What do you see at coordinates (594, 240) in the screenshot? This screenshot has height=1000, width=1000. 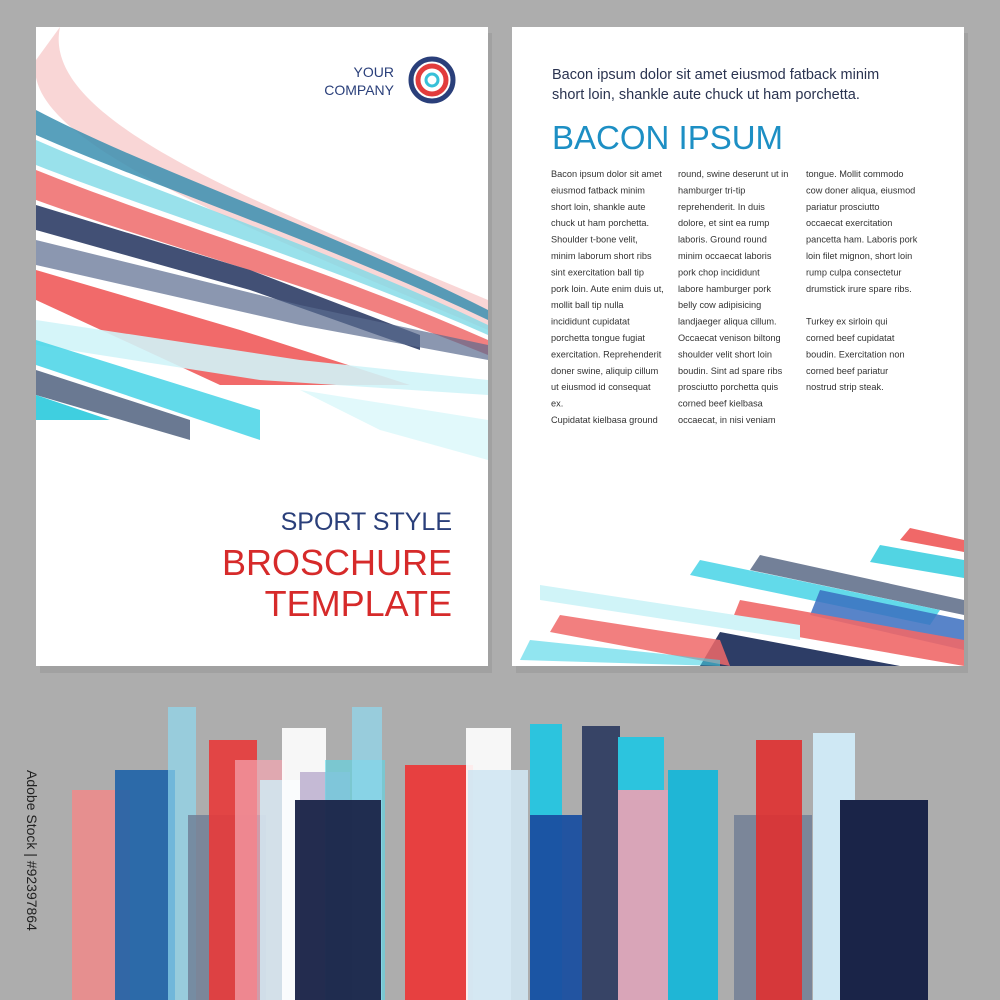 I see `body-line: Shoulder t-bone velit,` at bounding box center [594, 240].